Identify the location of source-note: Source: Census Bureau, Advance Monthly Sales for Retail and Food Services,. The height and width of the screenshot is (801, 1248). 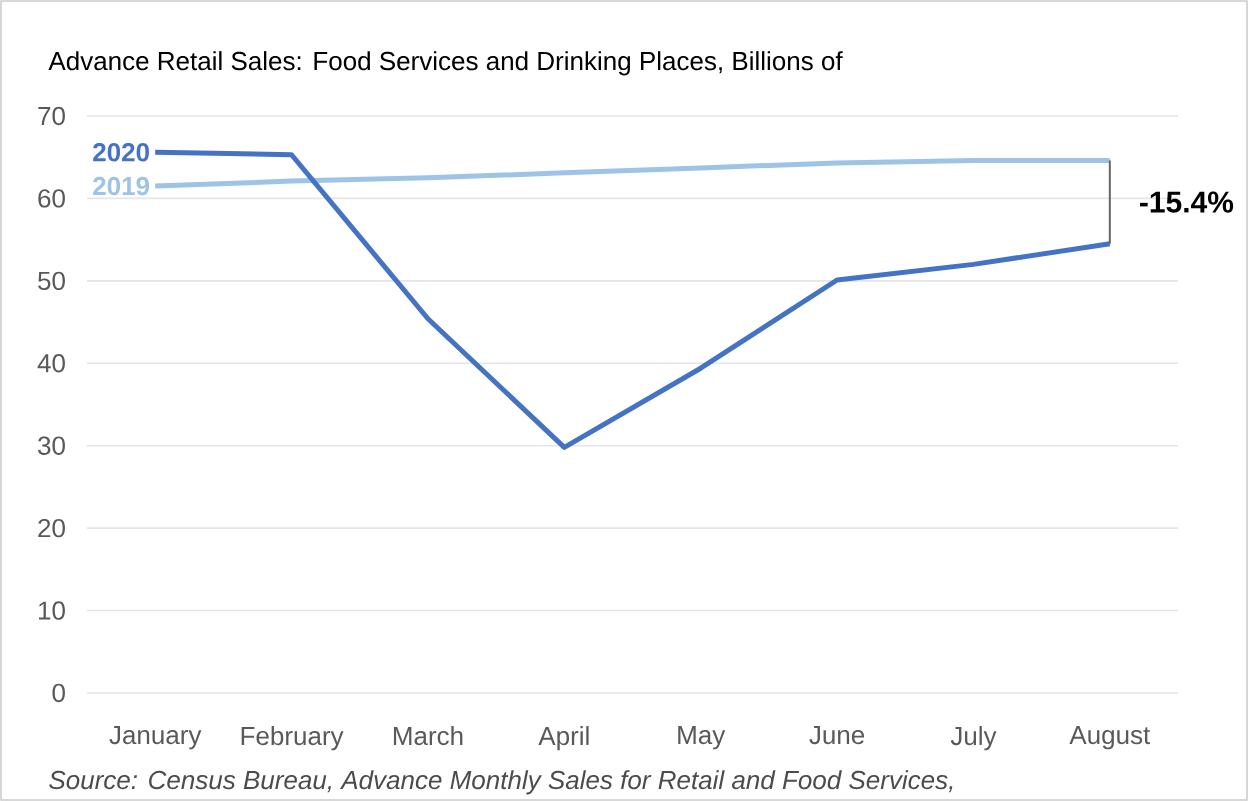
(501, 782).